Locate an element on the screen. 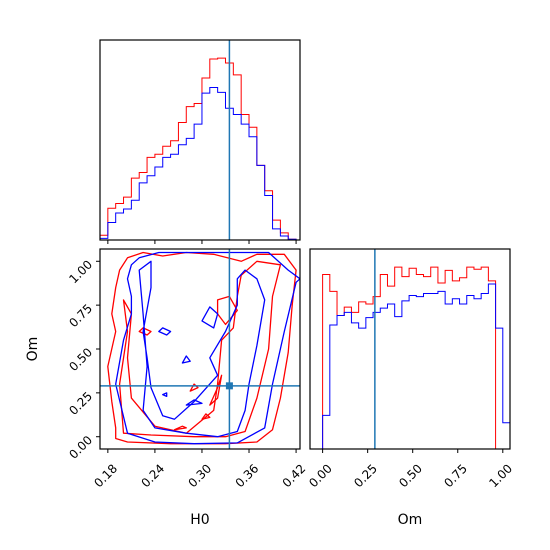  truth-point is located at coordinates (229, 386).